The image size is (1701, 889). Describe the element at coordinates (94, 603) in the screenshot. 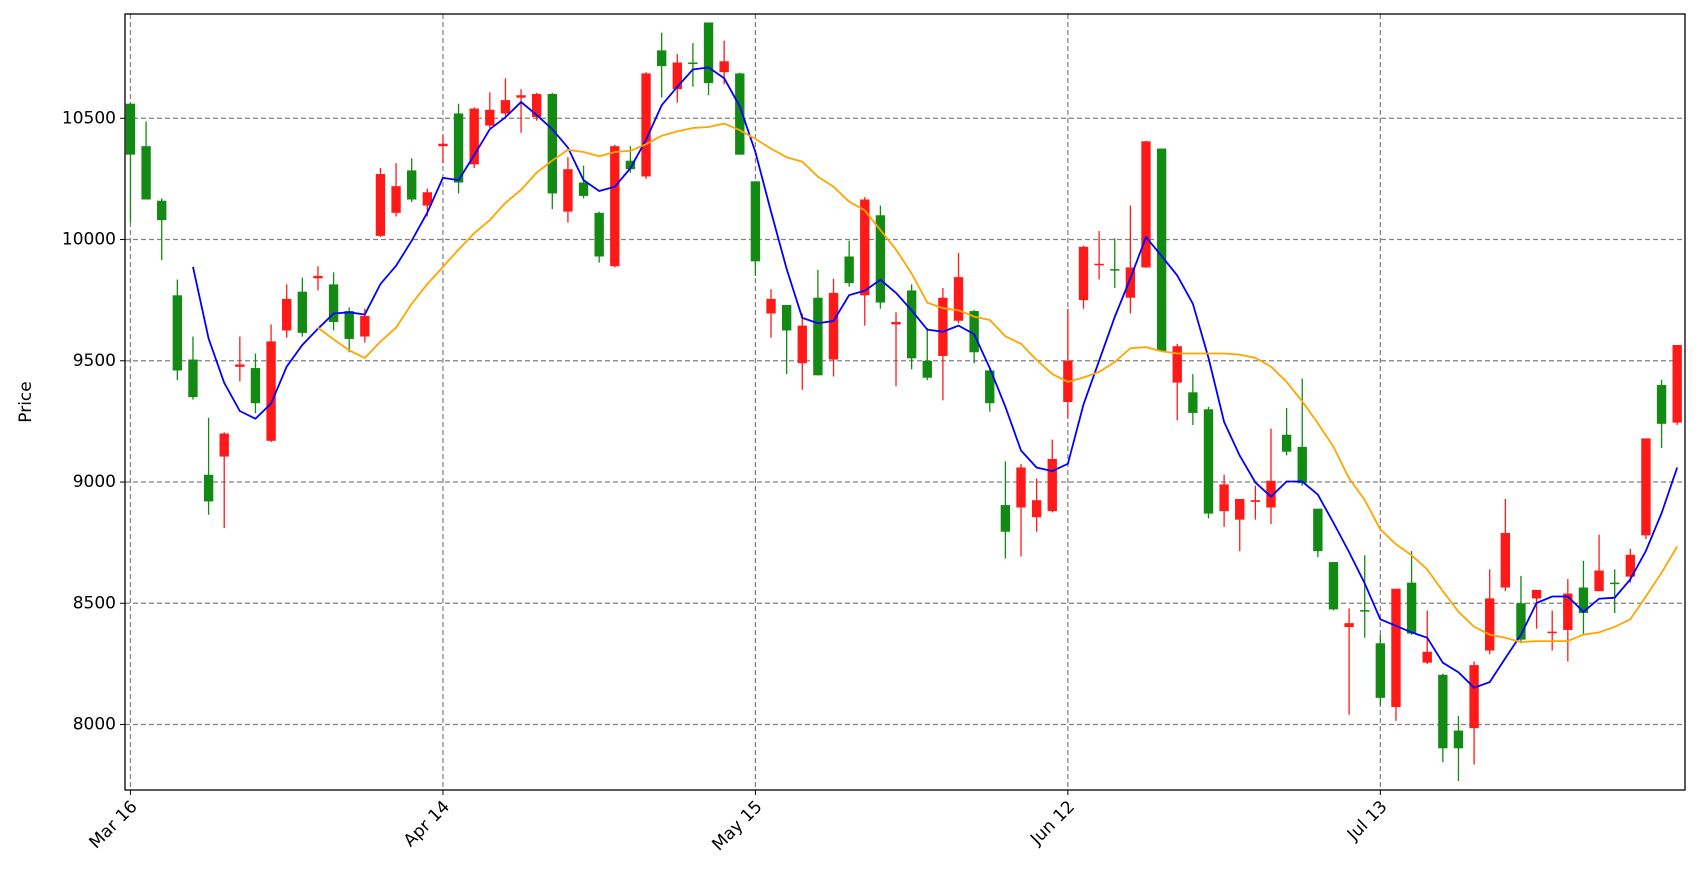

I see `y-tick-label: 8500` at that location.